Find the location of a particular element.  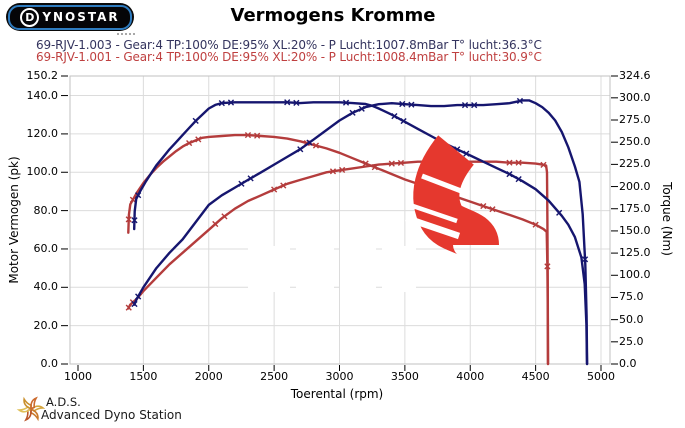

dyno-station-swirl-icon is located at coordinates (31, 409).